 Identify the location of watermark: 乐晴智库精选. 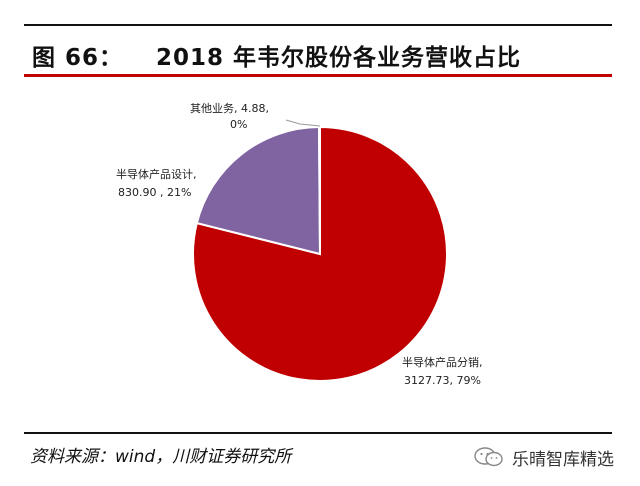
(543, 457).